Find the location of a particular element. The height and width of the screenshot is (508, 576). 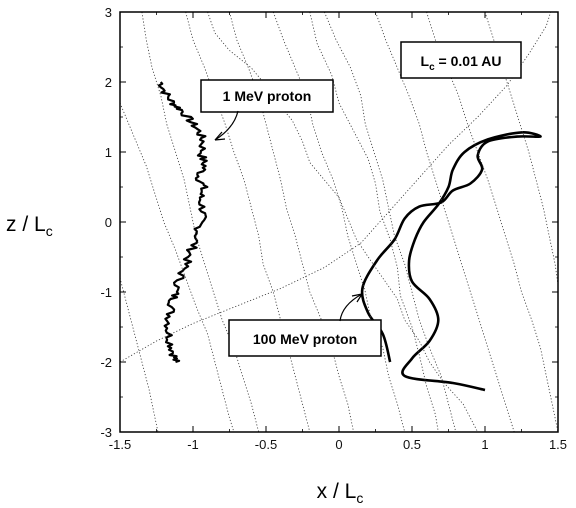

x-tick-label: -1.5 is located at coordinates (120, 444).